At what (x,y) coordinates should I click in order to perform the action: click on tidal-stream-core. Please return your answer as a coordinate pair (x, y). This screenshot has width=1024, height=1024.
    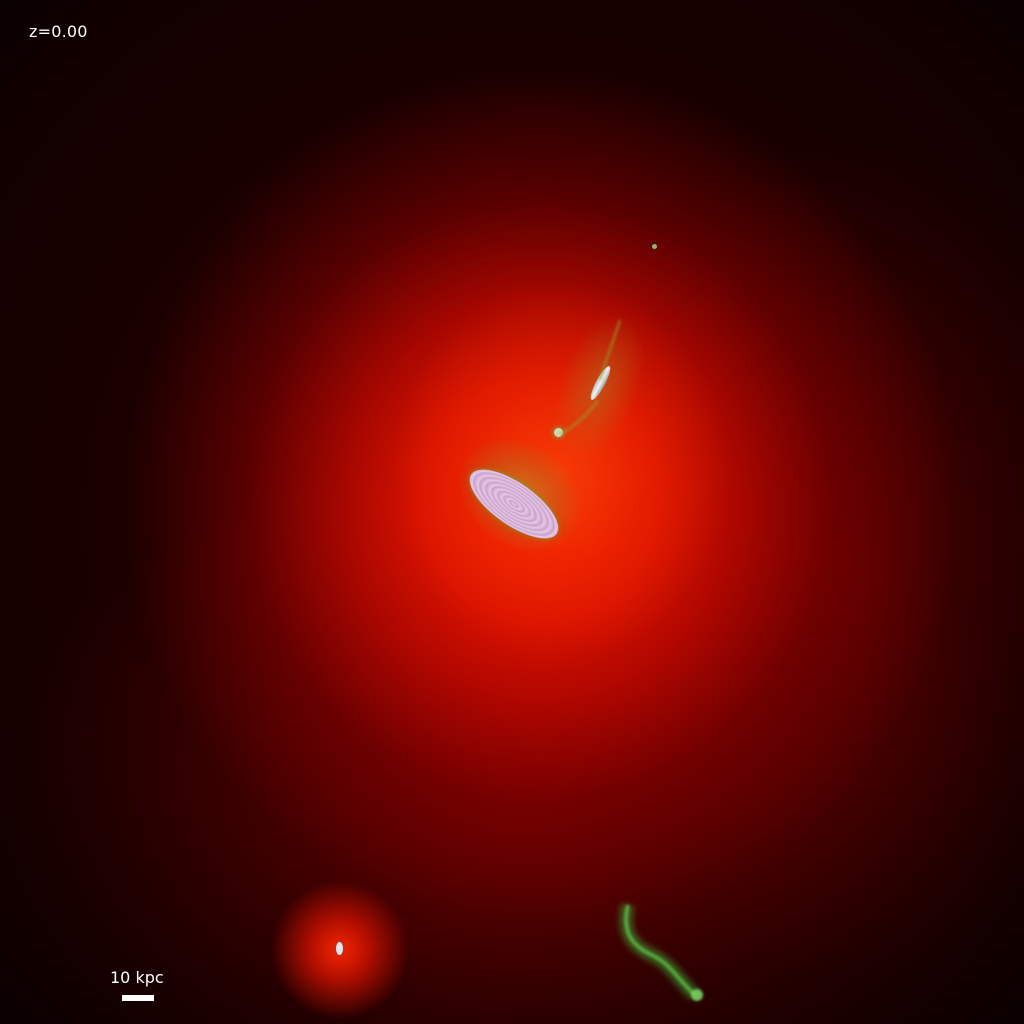
    Looking at the image, I should click on (660, 950).